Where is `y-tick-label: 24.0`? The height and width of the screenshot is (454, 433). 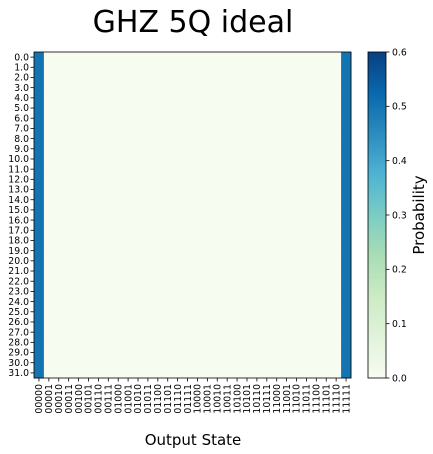 y-tick-label: 24.0 is located at coordinates (18, 302).